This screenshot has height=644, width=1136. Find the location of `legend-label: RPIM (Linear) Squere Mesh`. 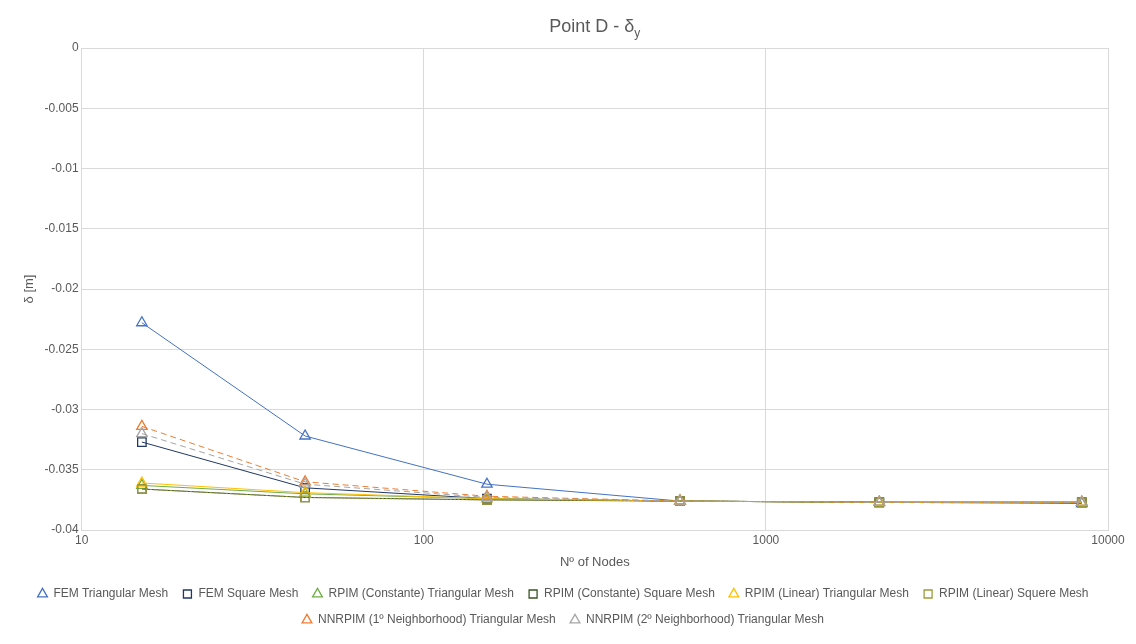

legend-label: RPIM (Linear) Squere Mesh is located at coordinates (1014, 593).